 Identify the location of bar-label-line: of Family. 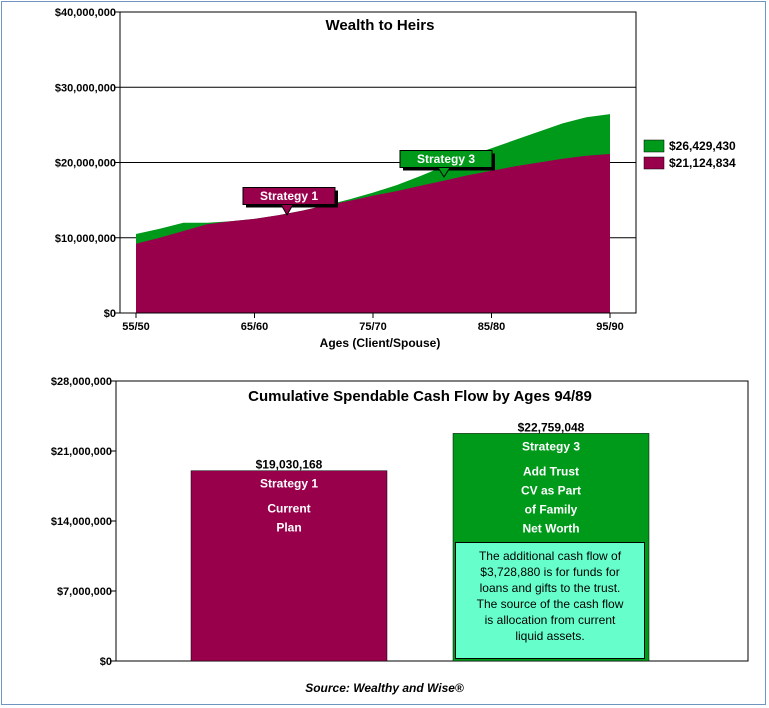
(551, 509).